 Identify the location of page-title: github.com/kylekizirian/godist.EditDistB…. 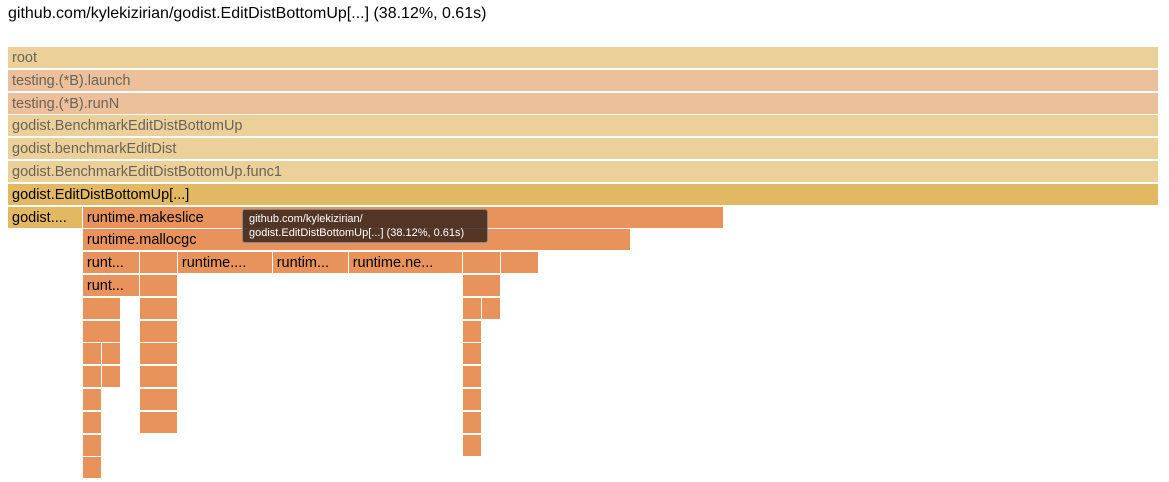
(247, 13).